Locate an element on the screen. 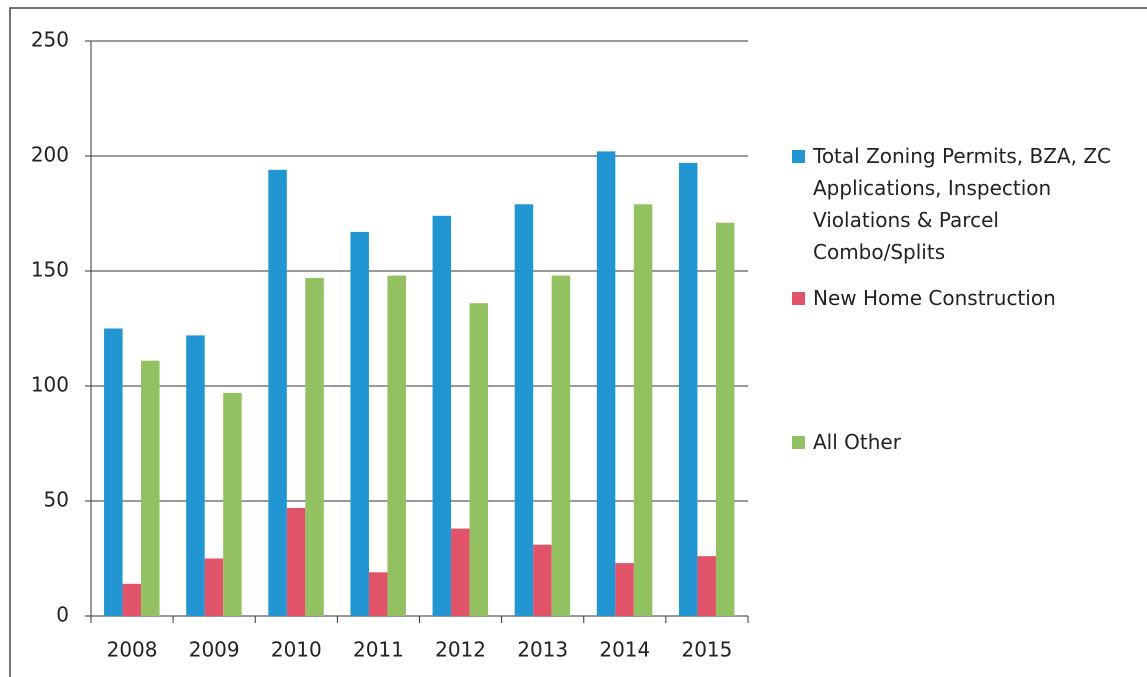  y-tick-label: 250 is located at coordinates (50, 40).